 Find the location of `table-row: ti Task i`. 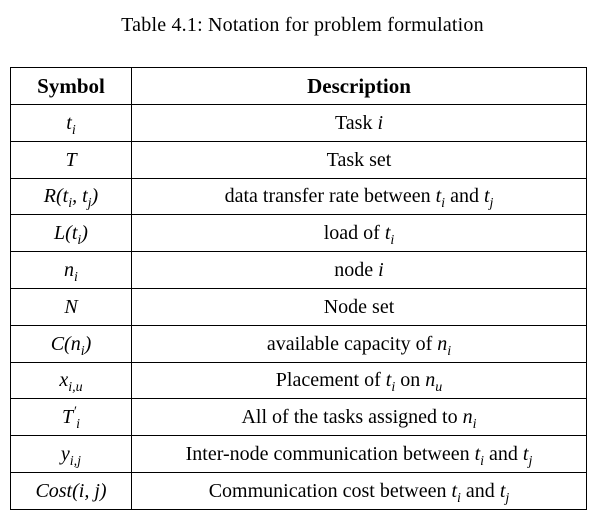

table-row: ti Task i is located at coordinates (298, 123).